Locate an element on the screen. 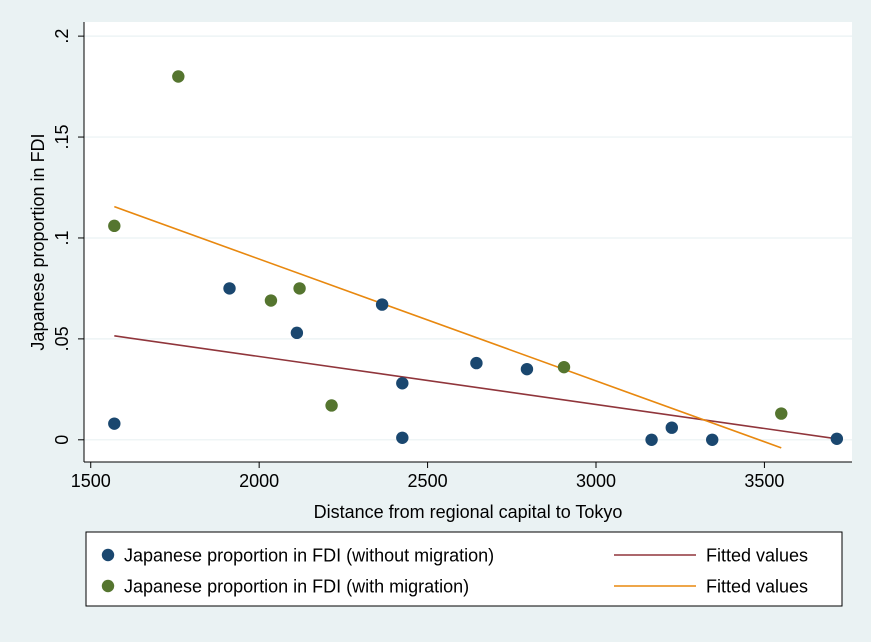  x-axis-ticks: 1500 2000 2500 3000 3500 is located at coordinates (427, 476).